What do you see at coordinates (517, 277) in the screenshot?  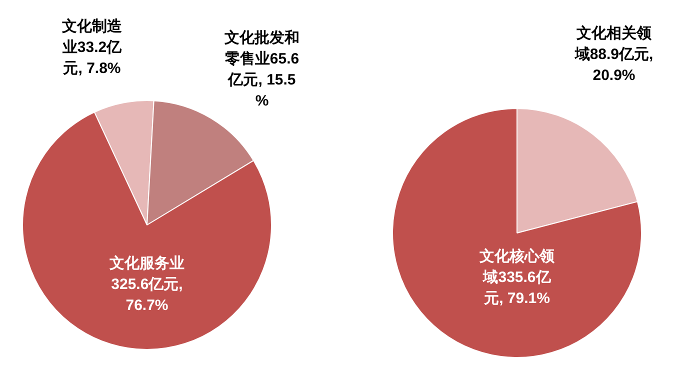 I see `slice-label: 文化核心领域335.6亿元, 79.1%` at bounding box center [517, 277].